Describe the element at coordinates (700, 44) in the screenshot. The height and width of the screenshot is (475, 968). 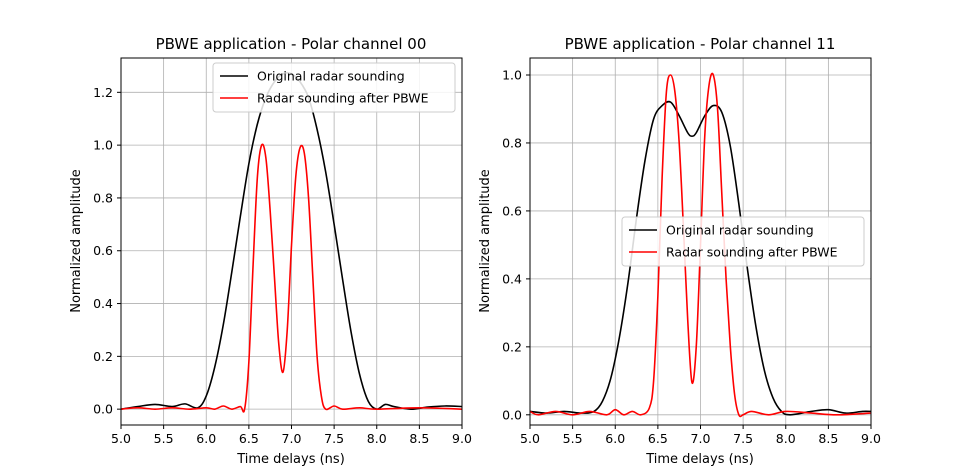
I see `chart-title: PBWE application - Polar channel 11` at that location.